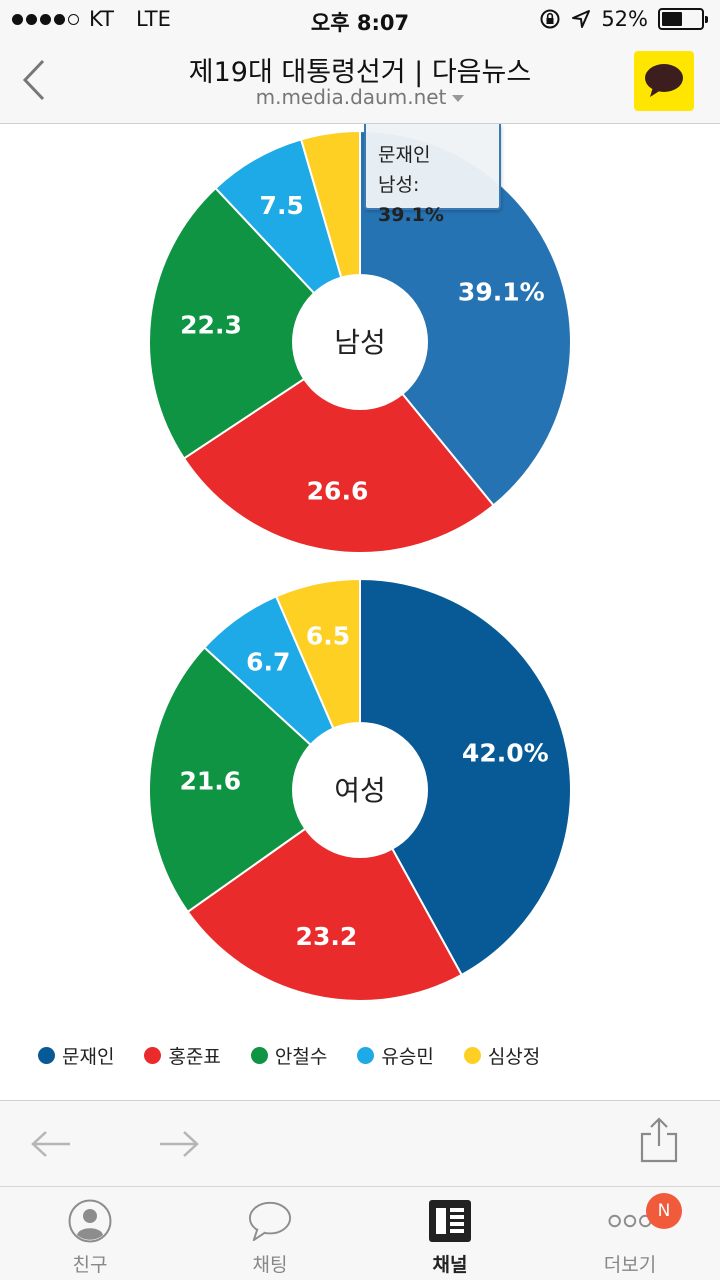 The width and height of the screenshot is (720, 1280). Describe the element at coordinates (664, 1211) in the screenshot. I see `notification-badge: N` at that location.